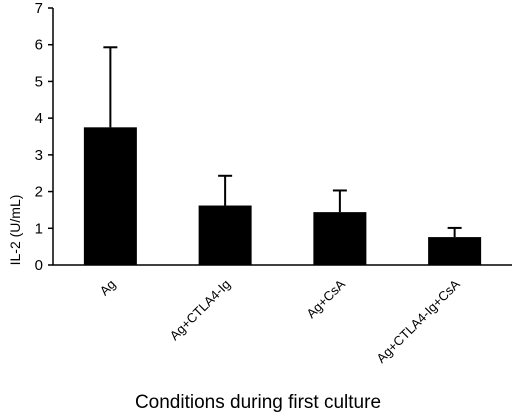 The width and height of the screenshot is (520, 415). I want to click on y-axis-ticks: 0 1 2 3 4 5 6 7, so click(44, 137).